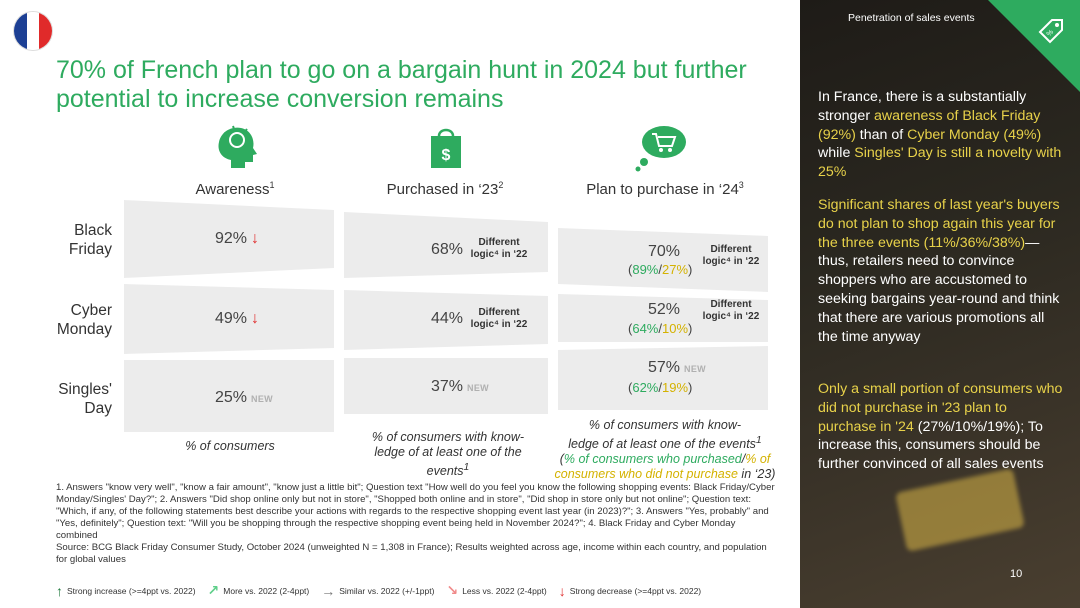 This screenshot has width=1080, height=608. I want to click on purchased-cm-value: 44%, so click(447, 318).